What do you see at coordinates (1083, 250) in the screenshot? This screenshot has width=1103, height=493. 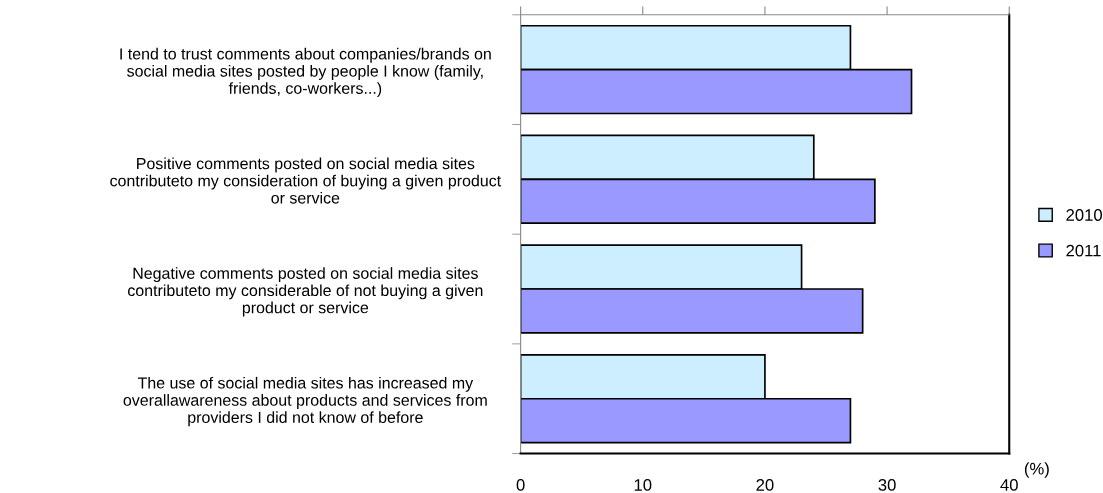 I see `legend-label: 2011` at bounding box center [1083, 250].